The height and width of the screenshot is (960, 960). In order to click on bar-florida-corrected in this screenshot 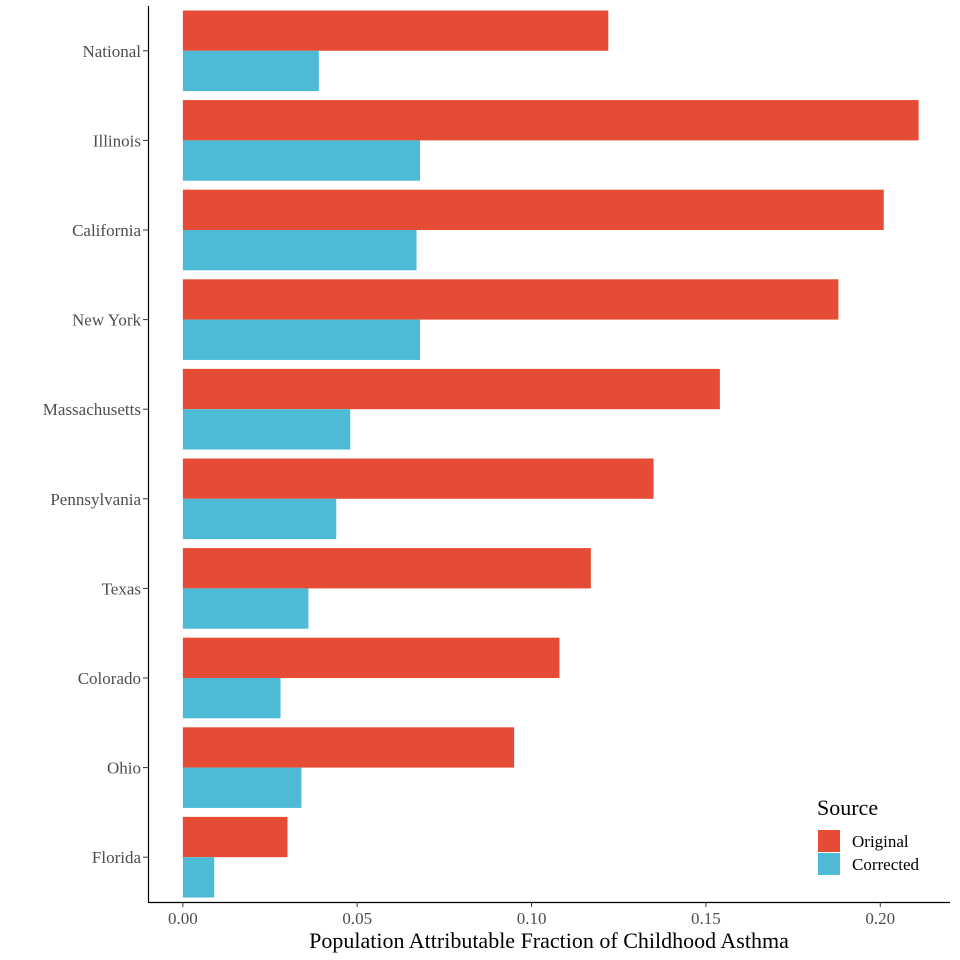, I will do `click(198, 877)`.